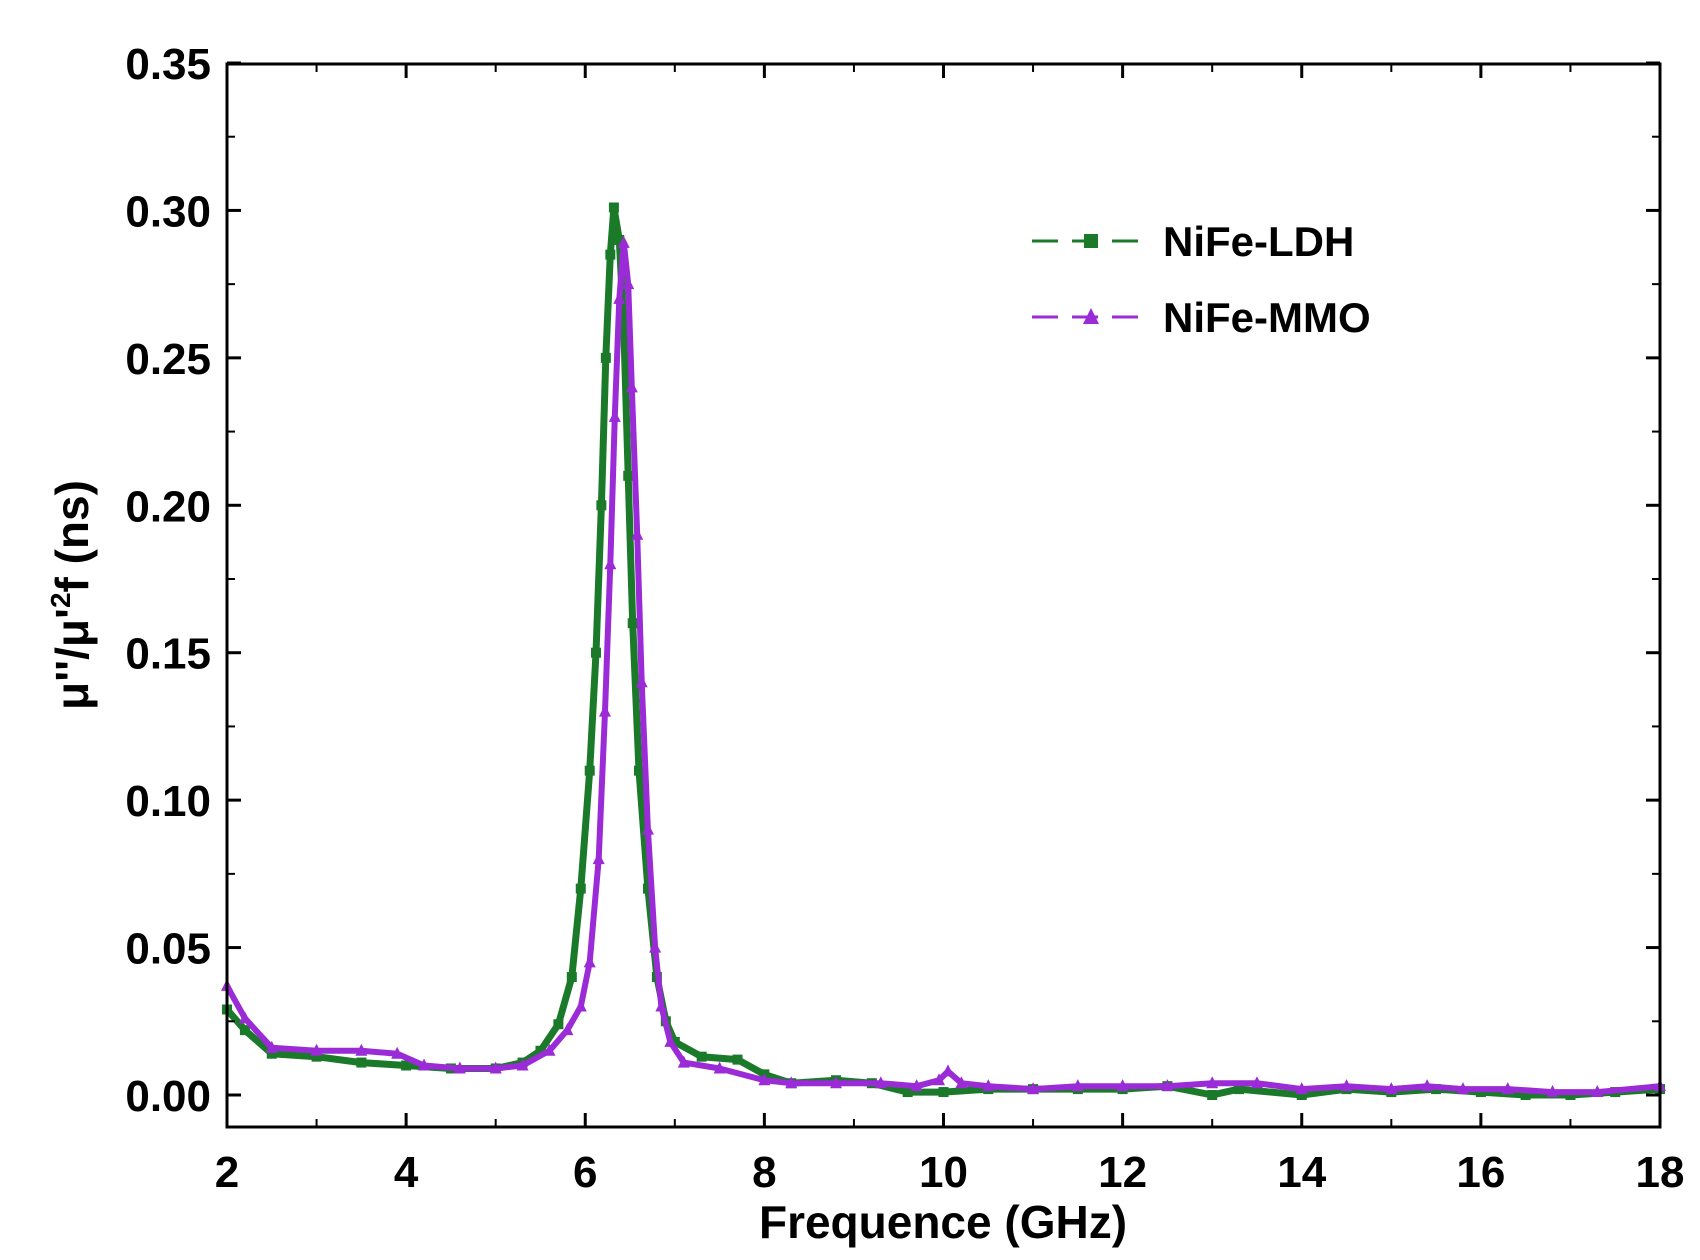 The image size is (1700, 1260). I want to click on y-axis-title-suffix: f (ns), so click(72, 536).